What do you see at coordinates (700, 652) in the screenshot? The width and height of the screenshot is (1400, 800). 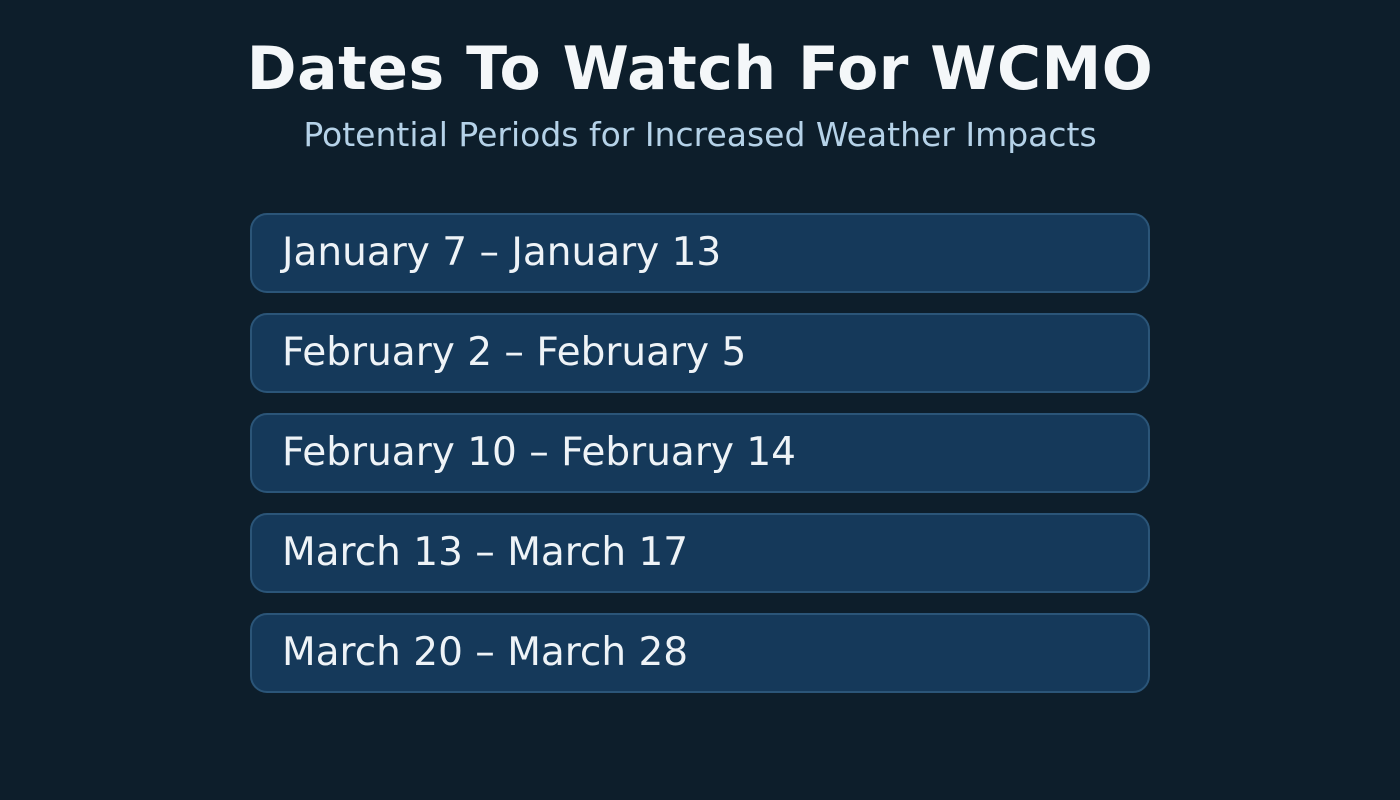 I see `date-range-item: March 20 – March 28` at bounding box center [700, 652].